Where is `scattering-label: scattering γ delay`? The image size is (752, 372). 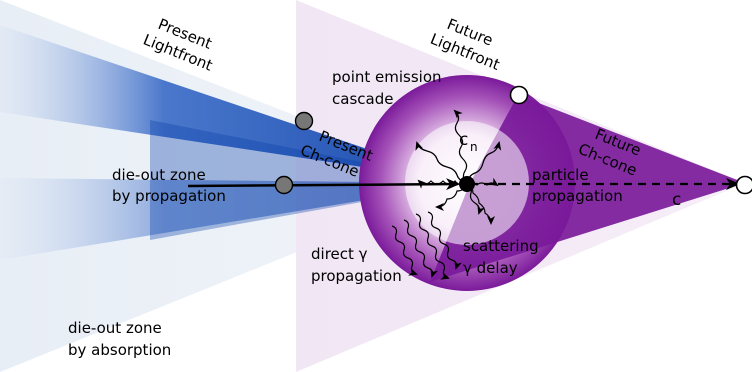 scattering-label: scattering γ delay is located at coordinates (501, 257).